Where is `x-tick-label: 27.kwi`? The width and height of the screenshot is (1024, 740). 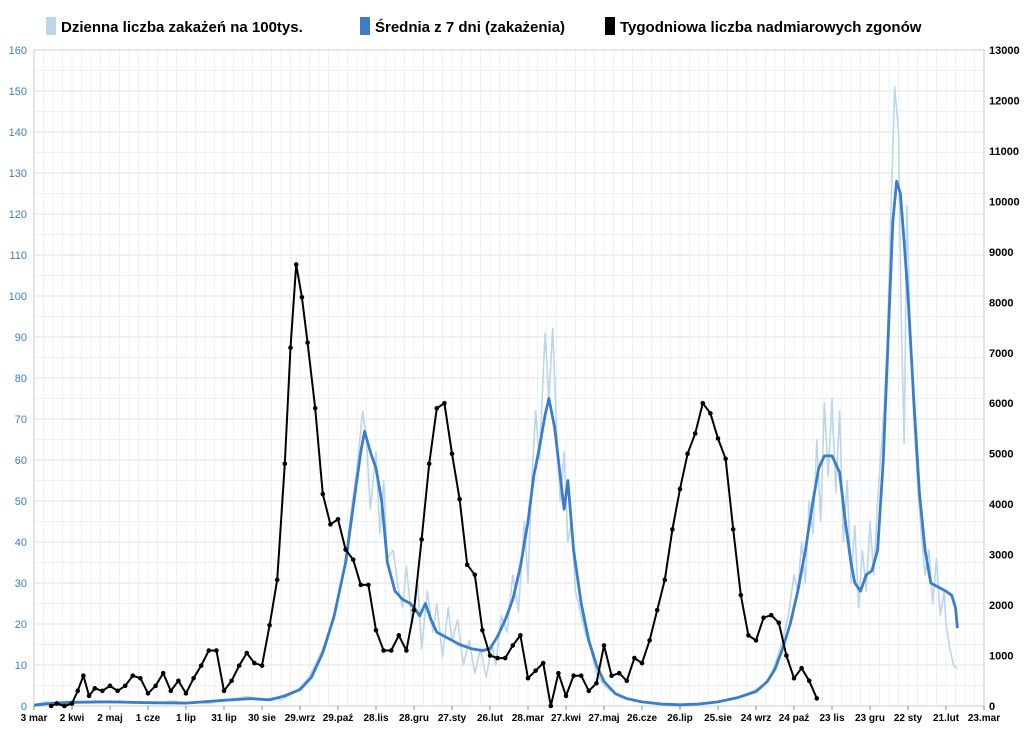 x-tick-label: 27.kwi is located at coordinates (566, 718).